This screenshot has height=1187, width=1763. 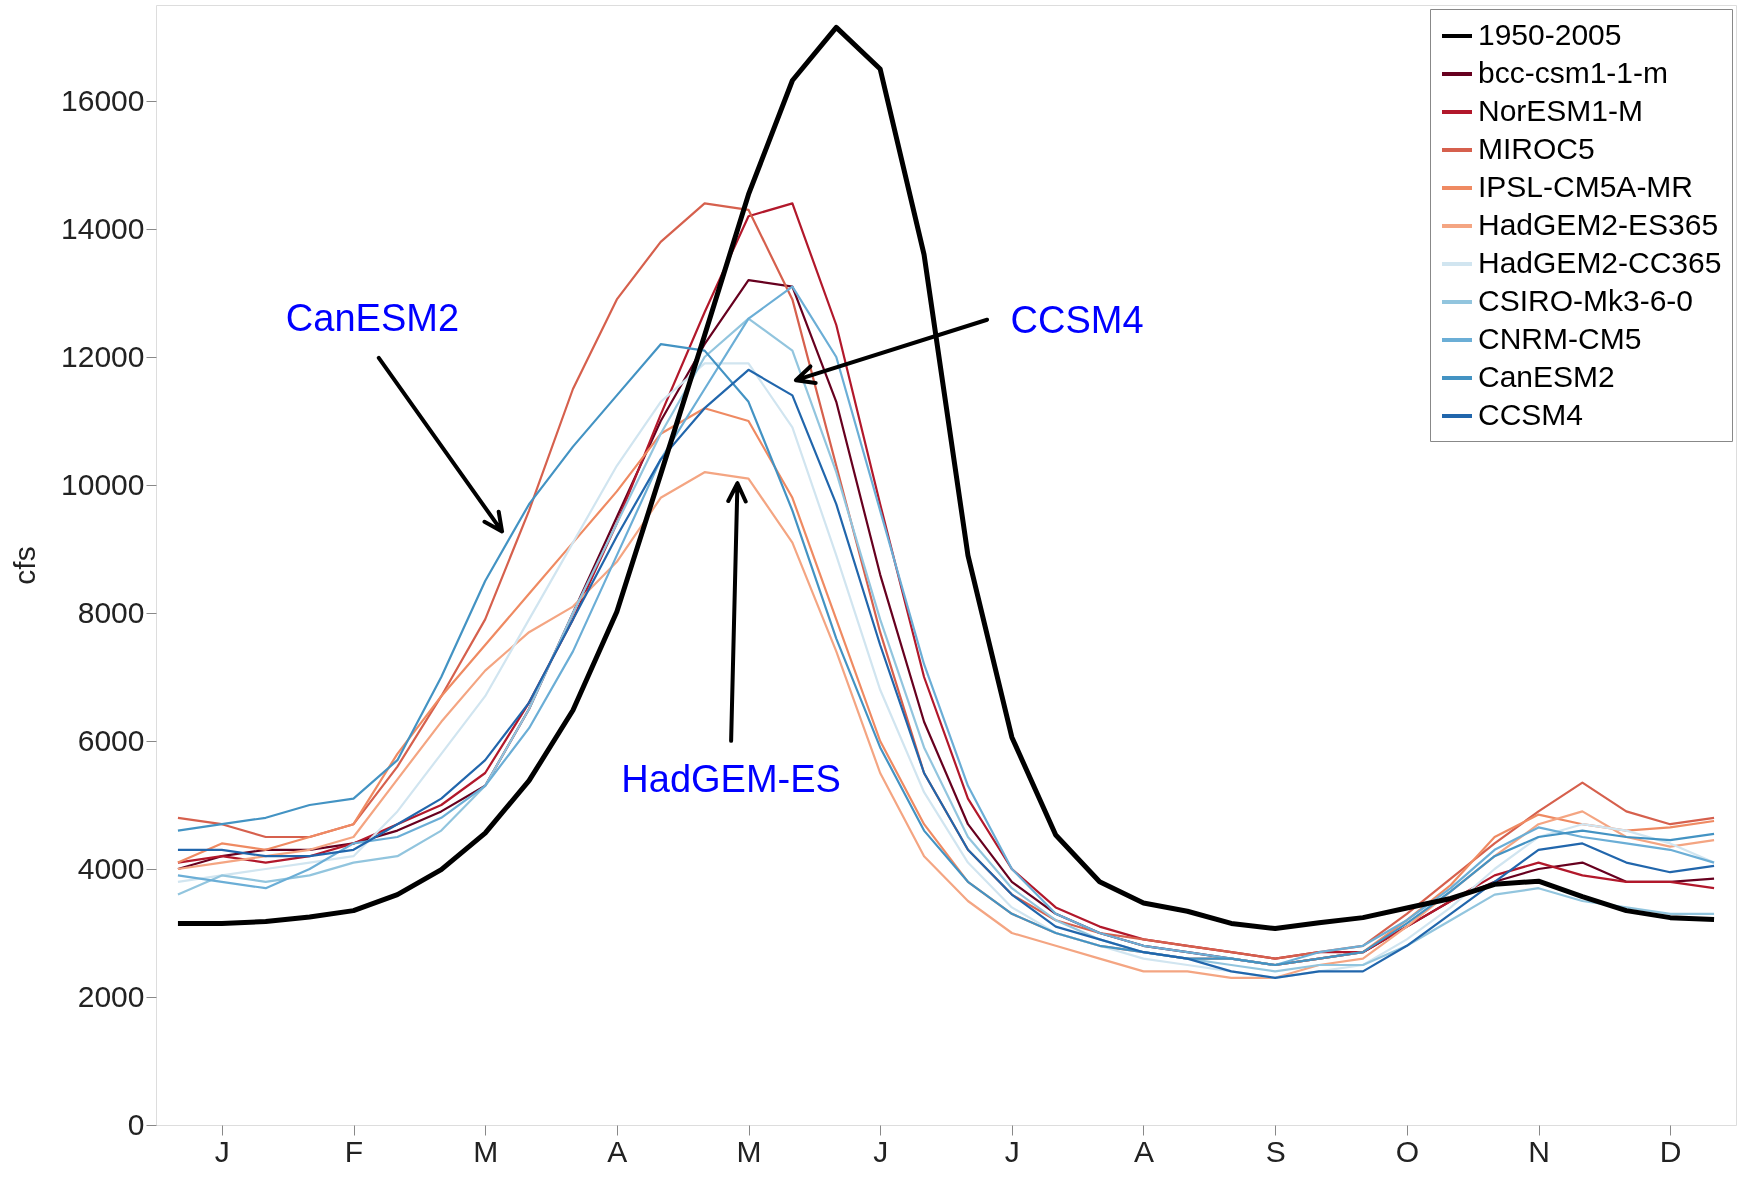 What do you see at coordinates (1275, 1151) in the screenshot?
I see `x-tick-label: S` at bounding box center [1275, 1151].